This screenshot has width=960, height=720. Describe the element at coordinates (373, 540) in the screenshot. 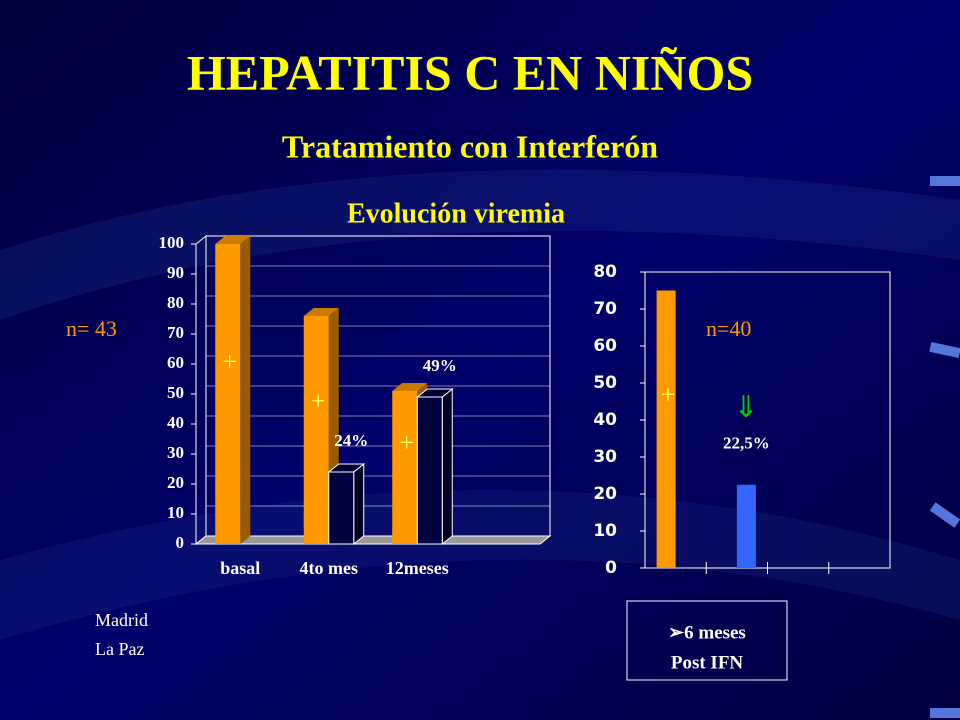

I see `floor` at that location.